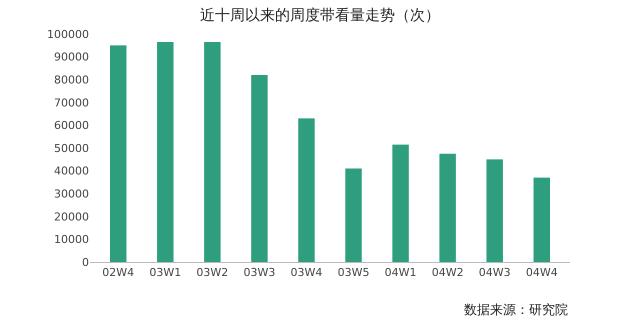  What do you see at coordinates (306, 273) in the screenshot?
I see `x-tick-label: 03W4` at bounding box center [306, 273].